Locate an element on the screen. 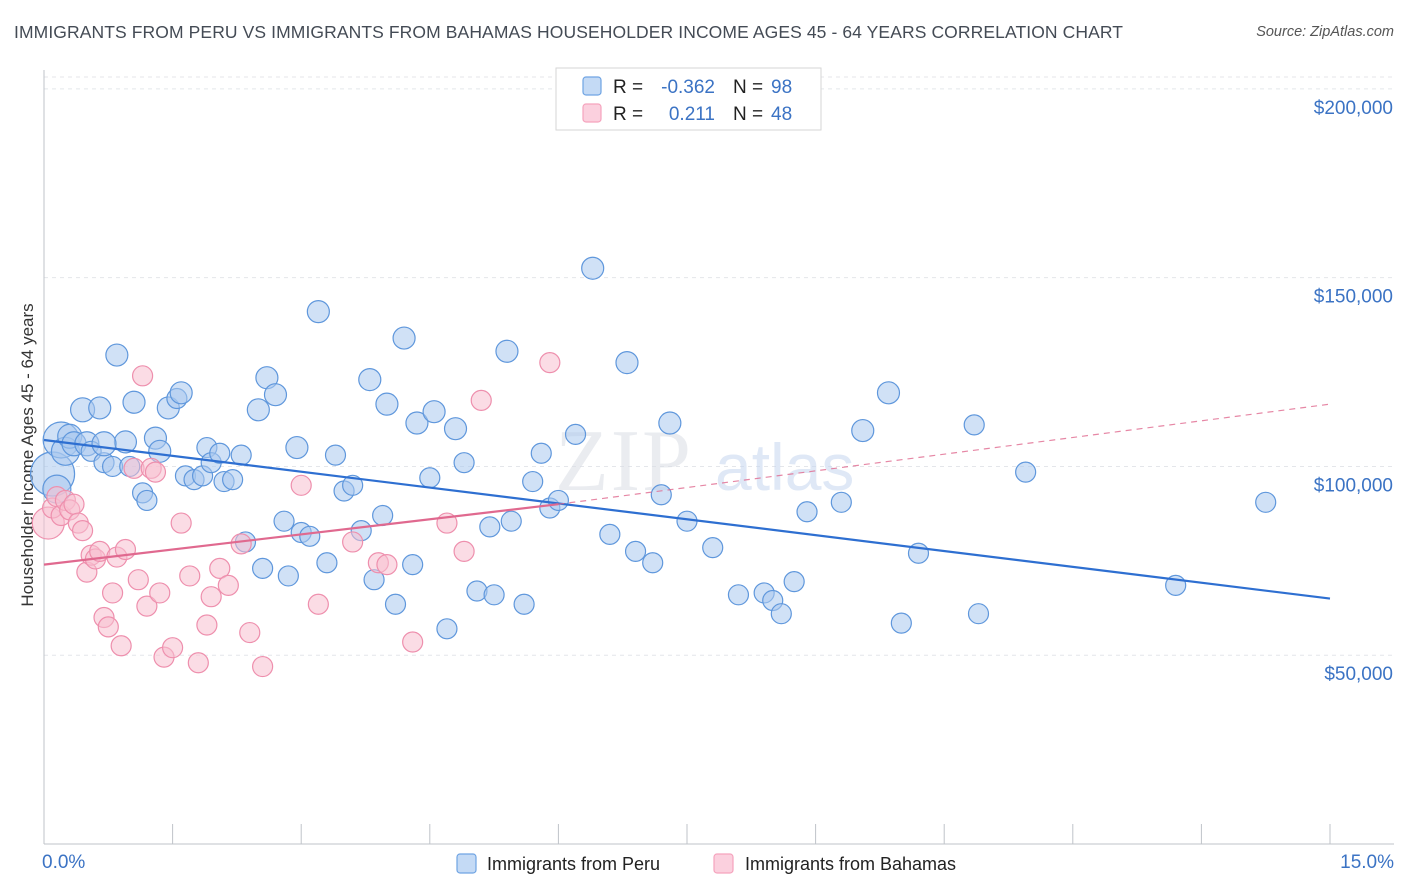 This screenshot has width=1406, height=892. y-tick-label: $200,000 is located at coordinates (1353, 108).